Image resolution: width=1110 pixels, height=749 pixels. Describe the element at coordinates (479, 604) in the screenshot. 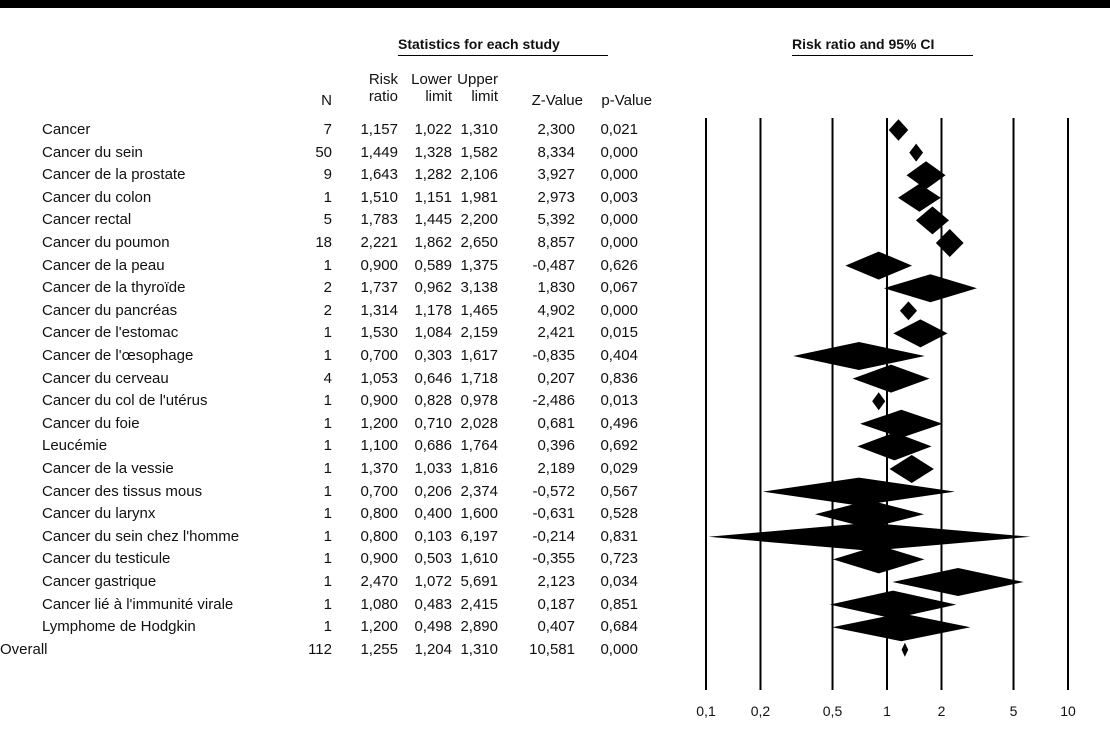

I see `cell-upper-limit: 2,415` at that location.